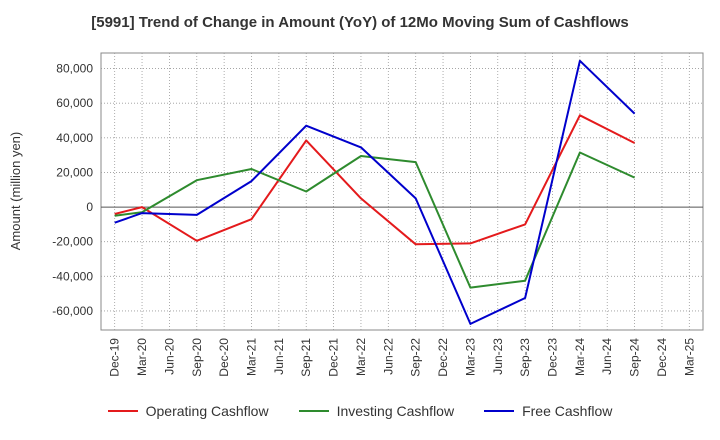 This screenshot has width=720, height=440. I want to click on x-tick-label: Jun-20, so click(169, 356).